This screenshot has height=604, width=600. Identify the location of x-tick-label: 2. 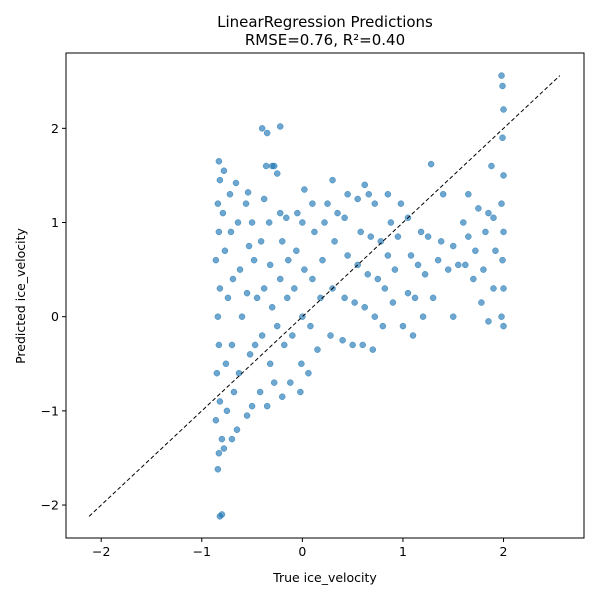
(504, 551).